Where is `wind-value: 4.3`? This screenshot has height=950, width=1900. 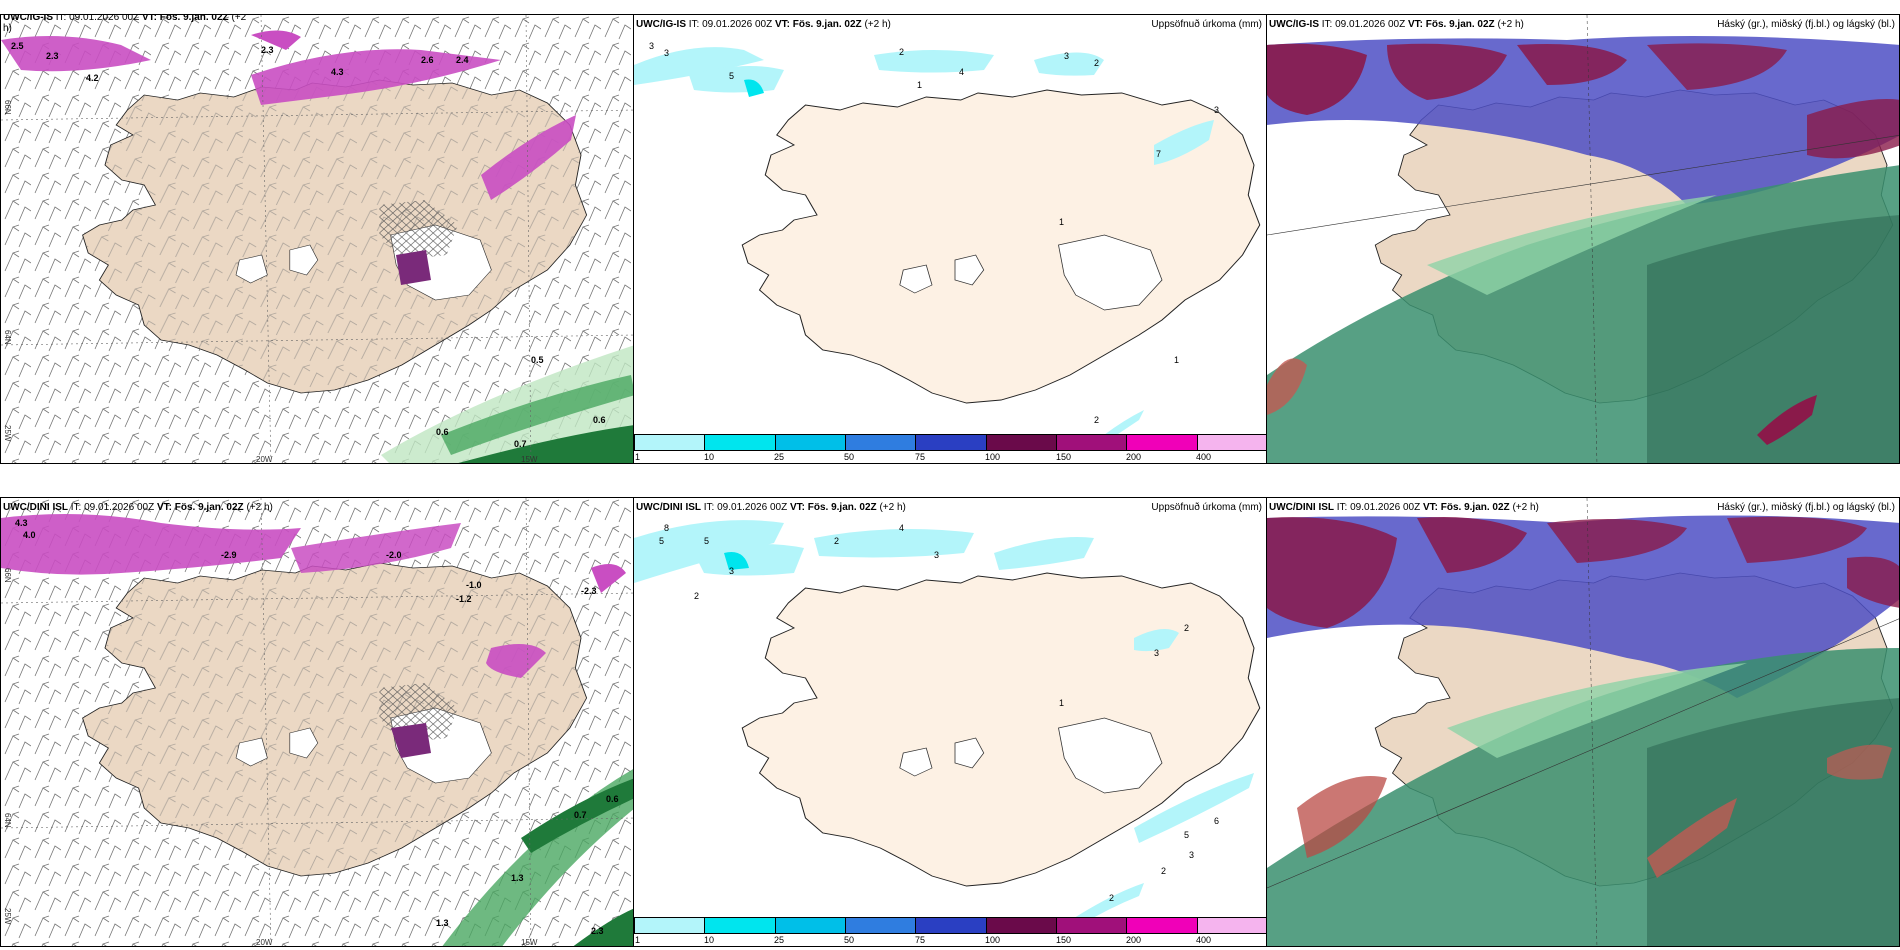 wind-value: 4.3 is located at coordinates (337, 72).